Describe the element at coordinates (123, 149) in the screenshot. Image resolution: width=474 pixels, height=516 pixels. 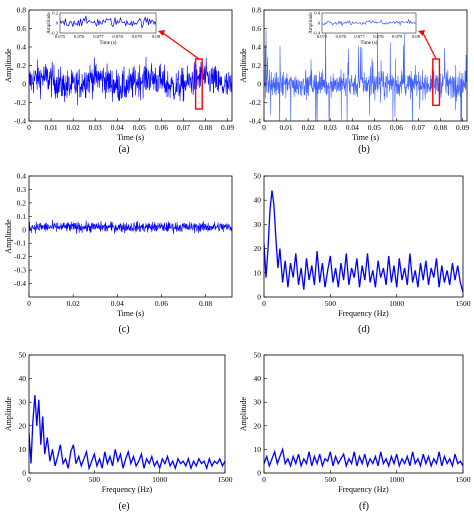
I see `panel-label: (a)` at that location.